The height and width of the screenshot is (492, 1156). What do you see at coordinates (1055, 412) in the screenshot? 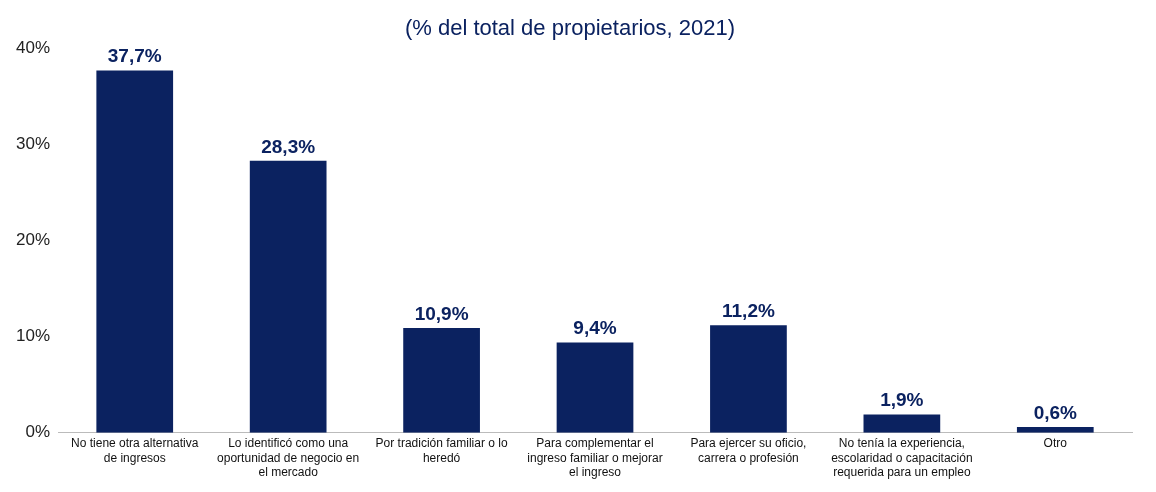
I see `data-label: 0,6%` at bounding box center [1055, 412].